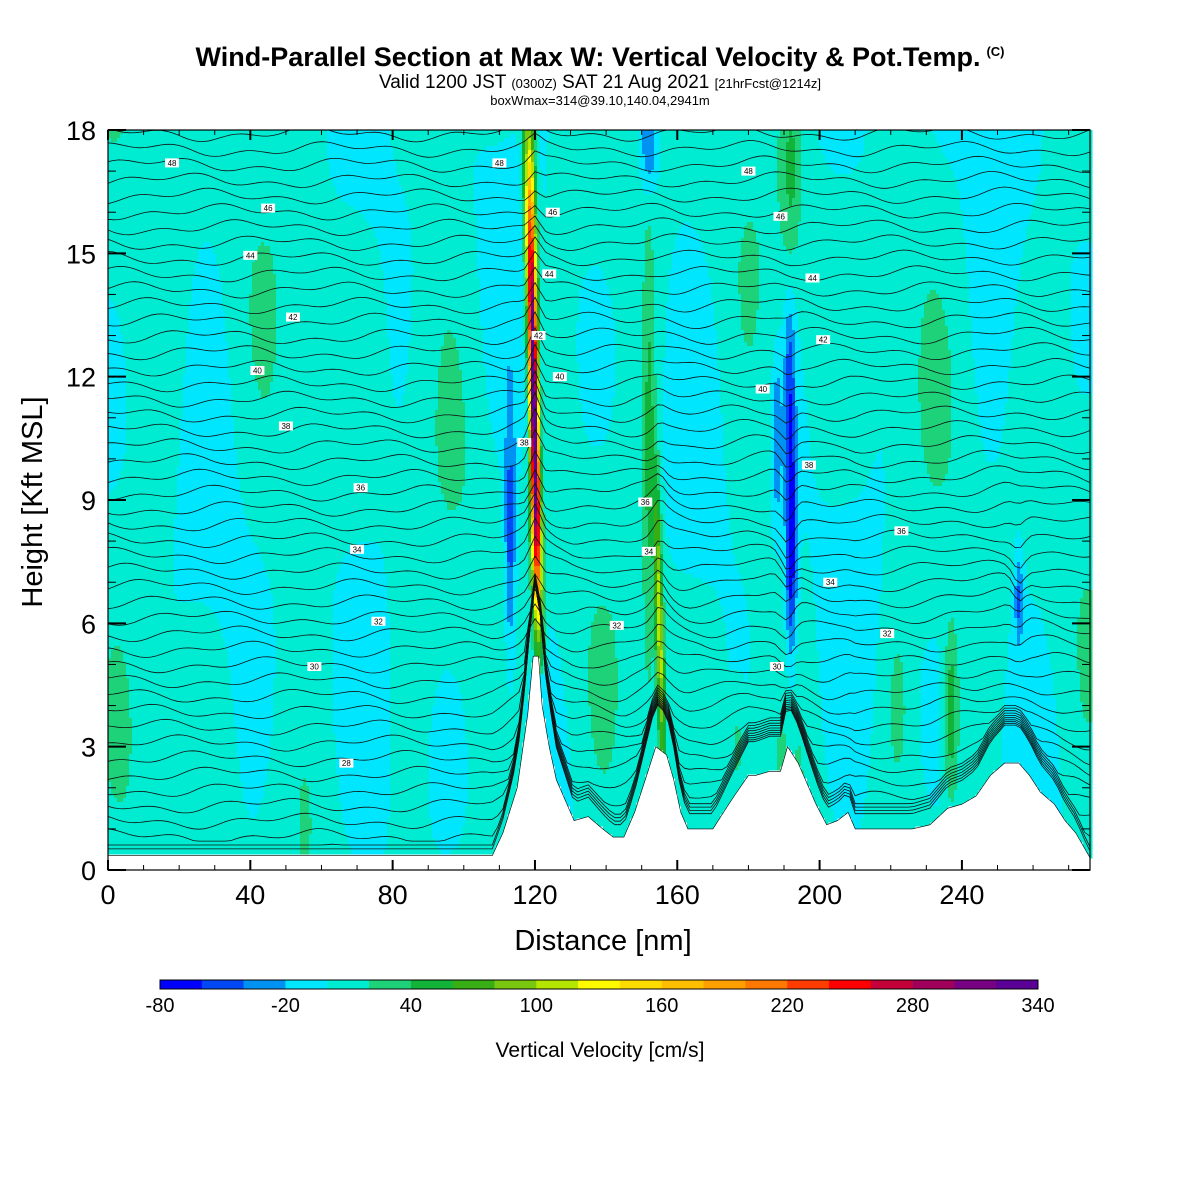 The width and height of the screenshot is (1200, 1200). I want to click on valid-prefix: Valid 1200 JST, so click(442, 82).